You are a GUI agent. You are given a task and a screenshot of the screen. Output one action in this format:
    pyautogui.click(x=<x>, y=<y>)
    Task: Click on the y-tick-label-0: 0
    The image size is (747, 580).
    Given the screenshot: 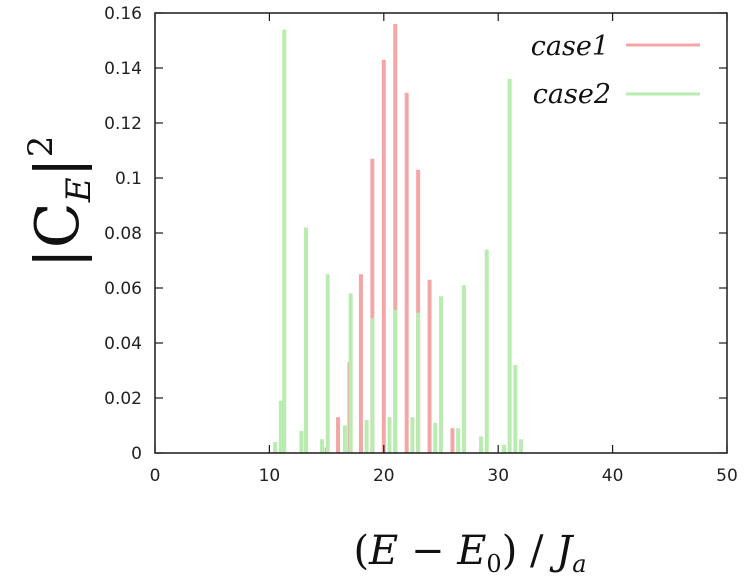 What is the action you would take?
    pyautogui.click(x=136, y=454)
    